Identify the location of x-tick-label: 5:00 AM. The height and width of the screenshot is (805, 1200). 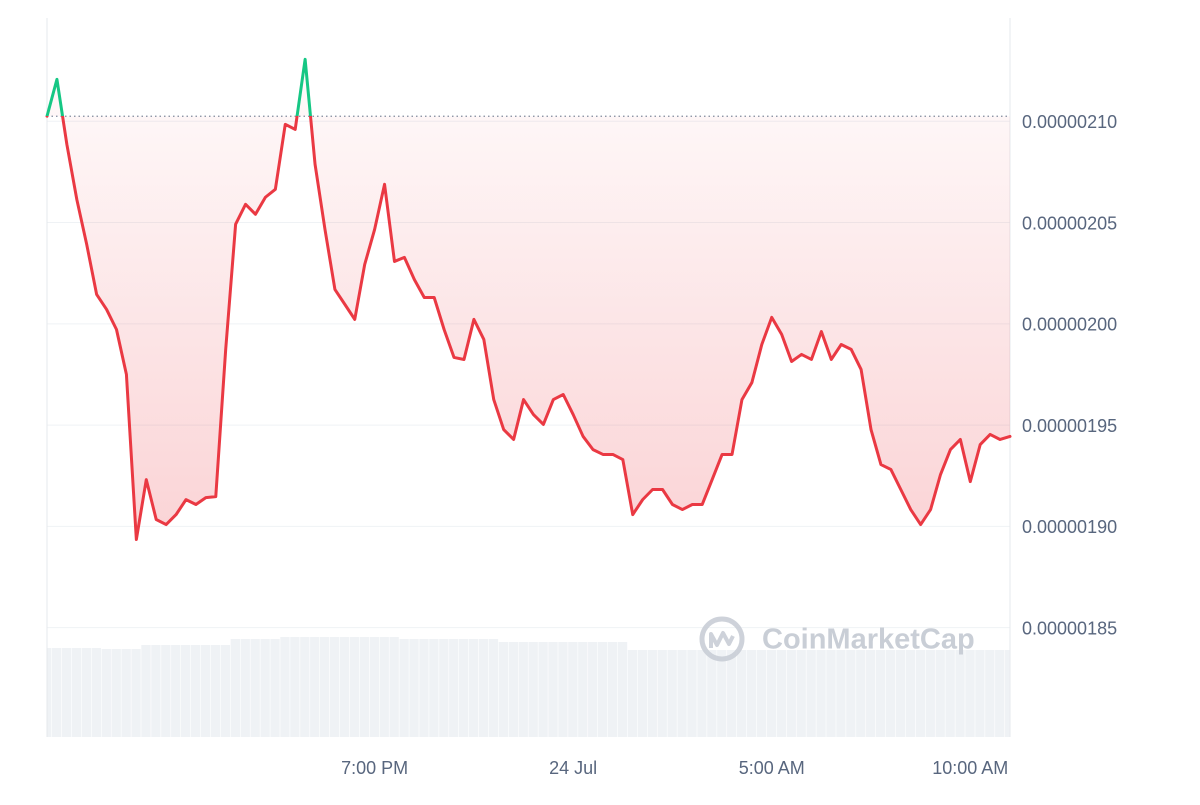
(772, 768).